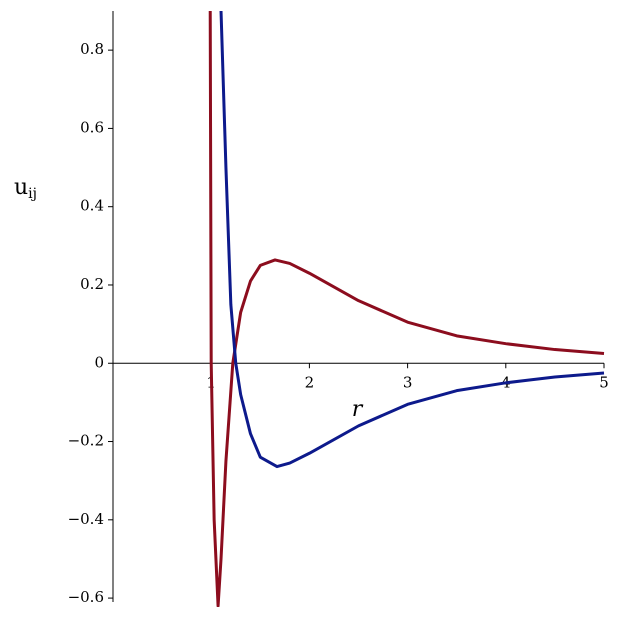 The width and height of the screenshot is (617, 617). What do you see at coordinates (92, 206) in the screenshot?
I see `y-tick-label: 0.4` at bounding box center [92, 206].